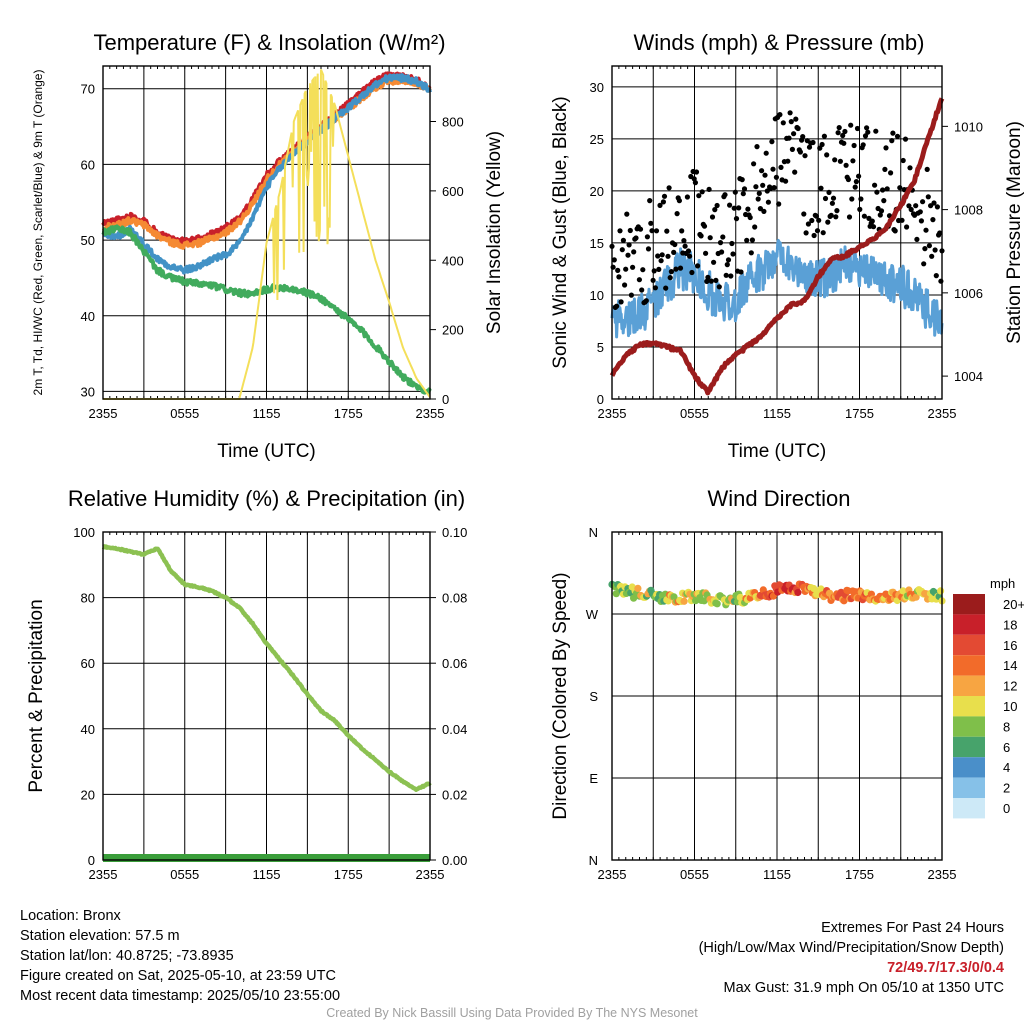 The width and height of the screenshot is (1024, 1024). What do you see at coordinates (1010, 686) in the screenshot?
I see `legend-label: 12` at bounding box center [1010, 686].